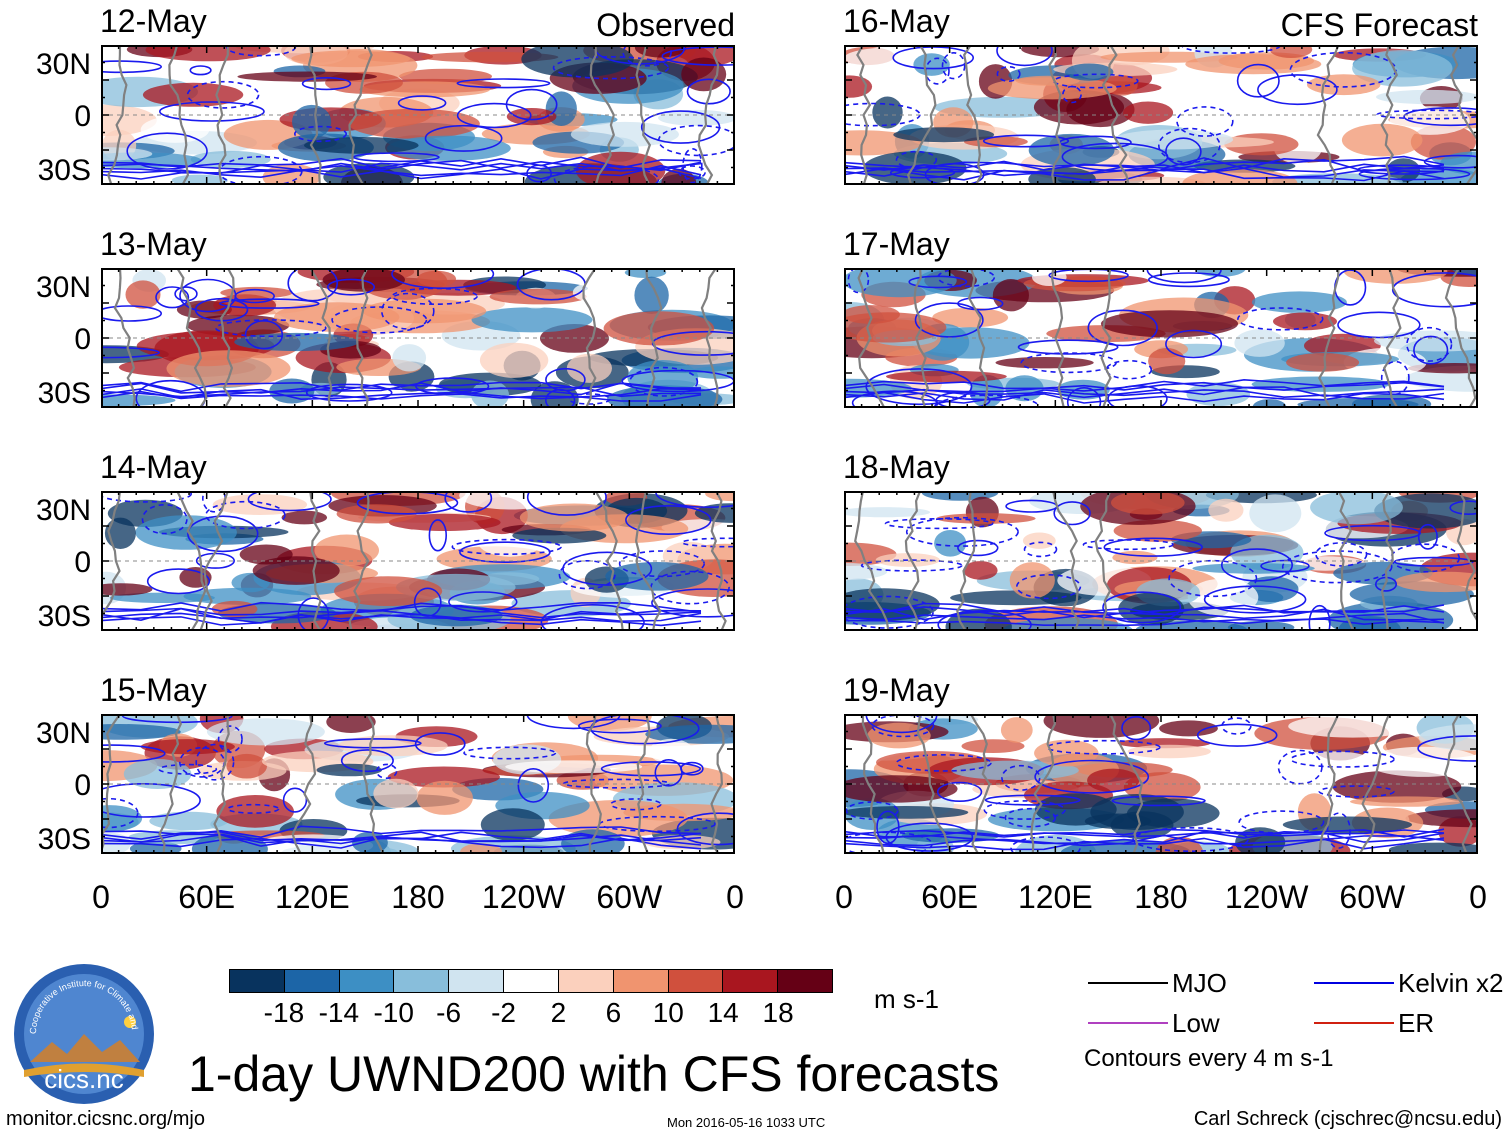  What do you see at coordinates (896, 467) in the screenshot?
I see `panel-date-label: 18-May` at bounding box center [896, 467].